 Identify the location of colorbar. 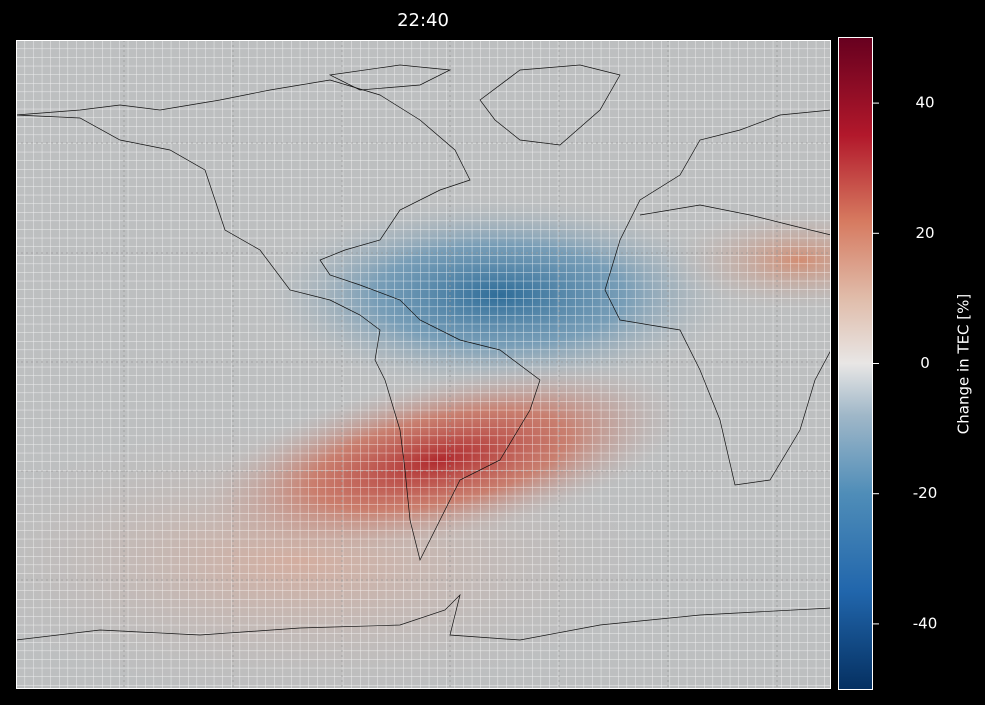
(855, 363).